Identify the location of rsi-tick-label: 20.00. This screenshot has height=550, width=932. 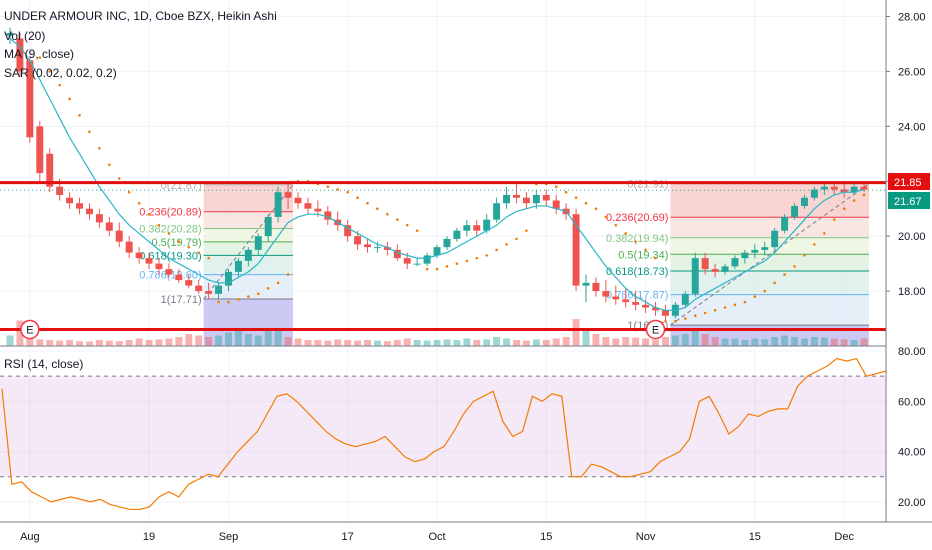
(912, 503).